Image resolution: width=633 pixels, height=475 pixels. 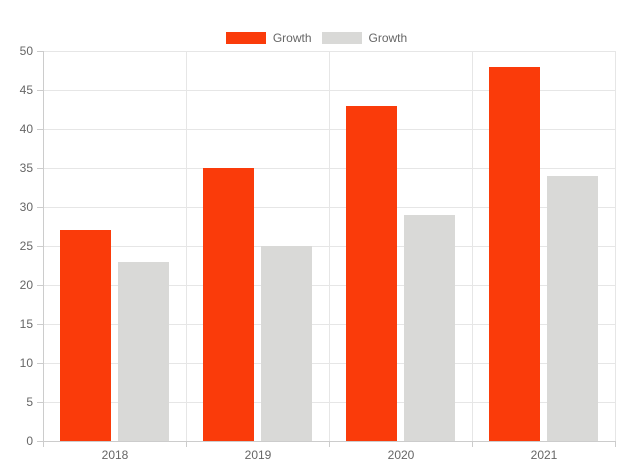 What do you see at coordinates (316, 38) in the screenshot?
I see `chart-legend: Growth Growth` at bounding box center [316, 38].